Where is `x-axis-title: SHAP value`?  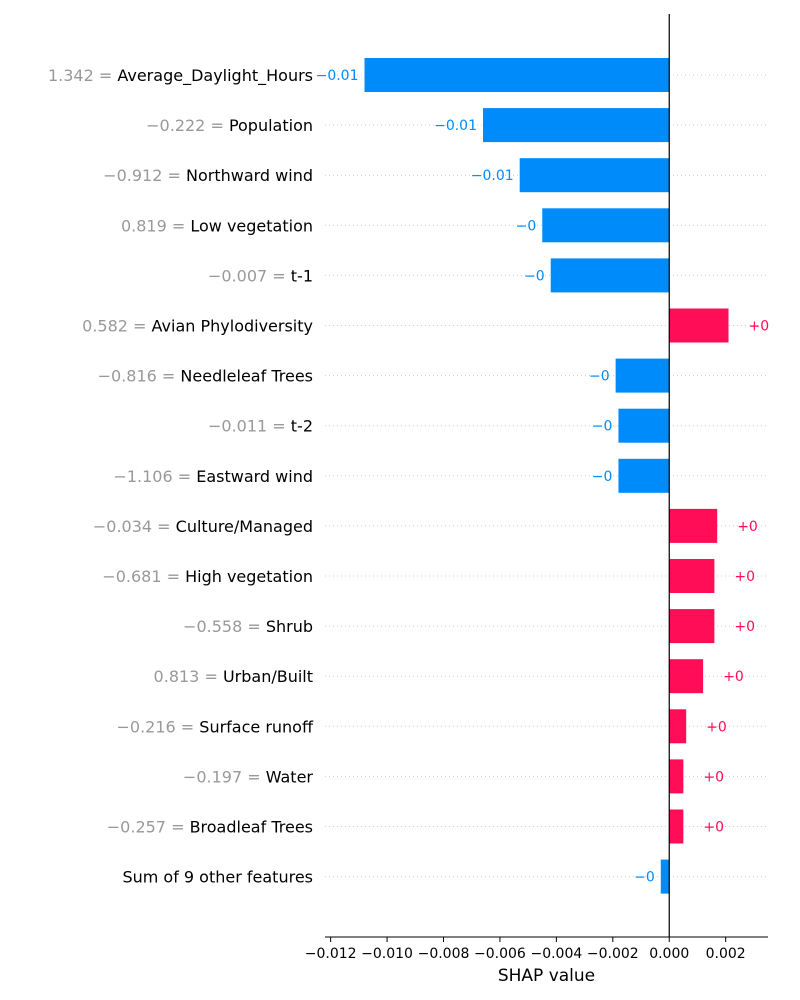 x-axis-title: SHAP value is located at coordinates (546, 976).